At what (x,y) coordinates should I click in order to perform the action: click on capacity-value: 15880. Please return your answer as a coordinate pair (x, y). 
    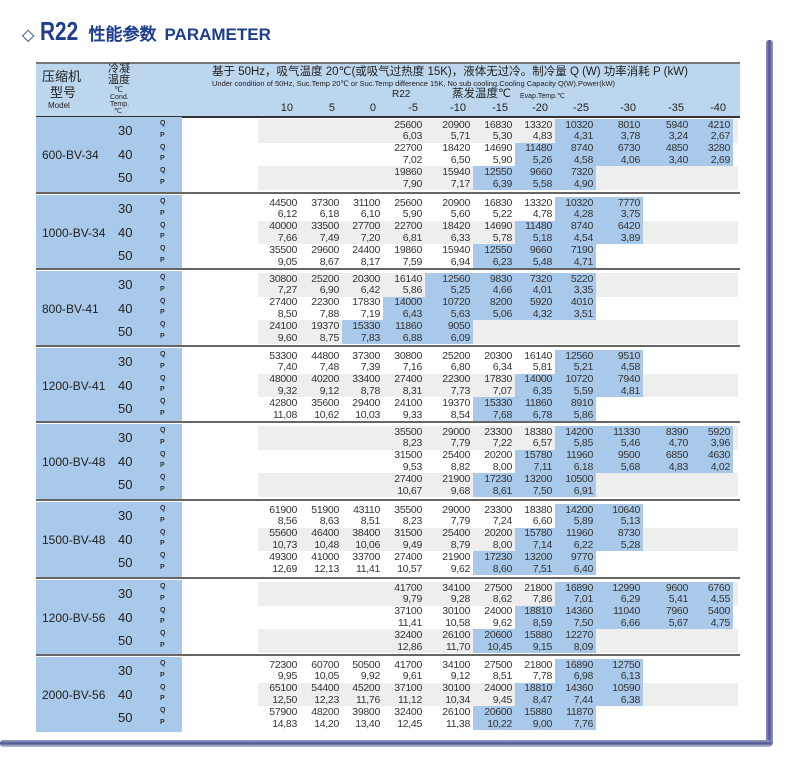
    Looking at the image, I should click on (538, 711).